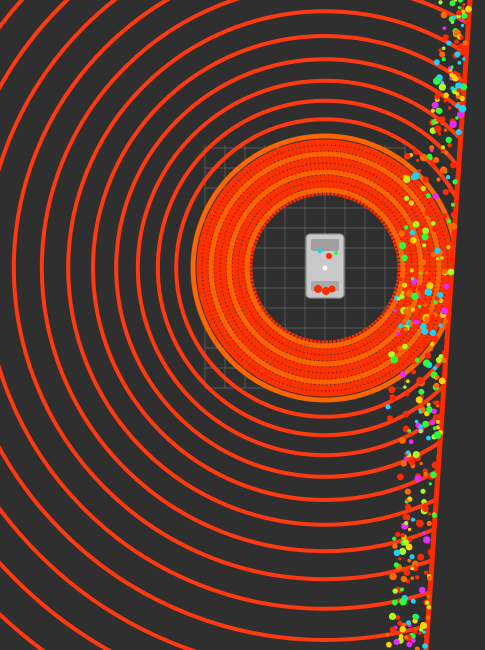 Image resolution: width=485 pixels, height=650 pixels. I want to click on ego-vehicle-icon, so click(325, 266).